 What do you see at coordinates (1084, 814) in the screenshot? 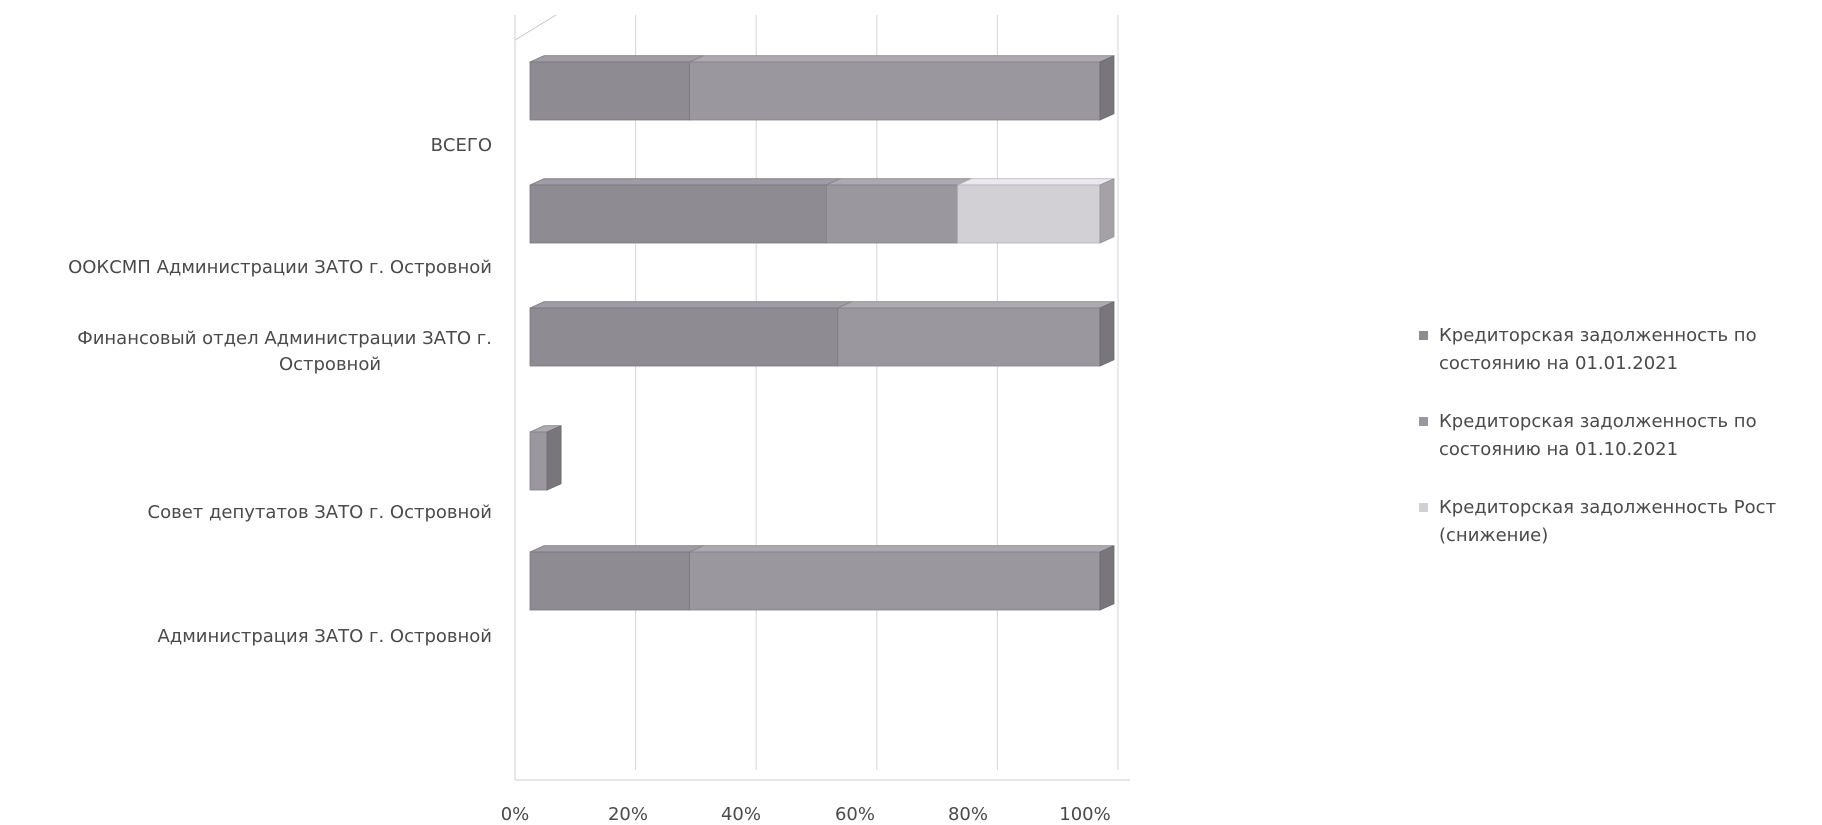
I see `x-tick-label: 100%` at bounding box center [1084, 814].